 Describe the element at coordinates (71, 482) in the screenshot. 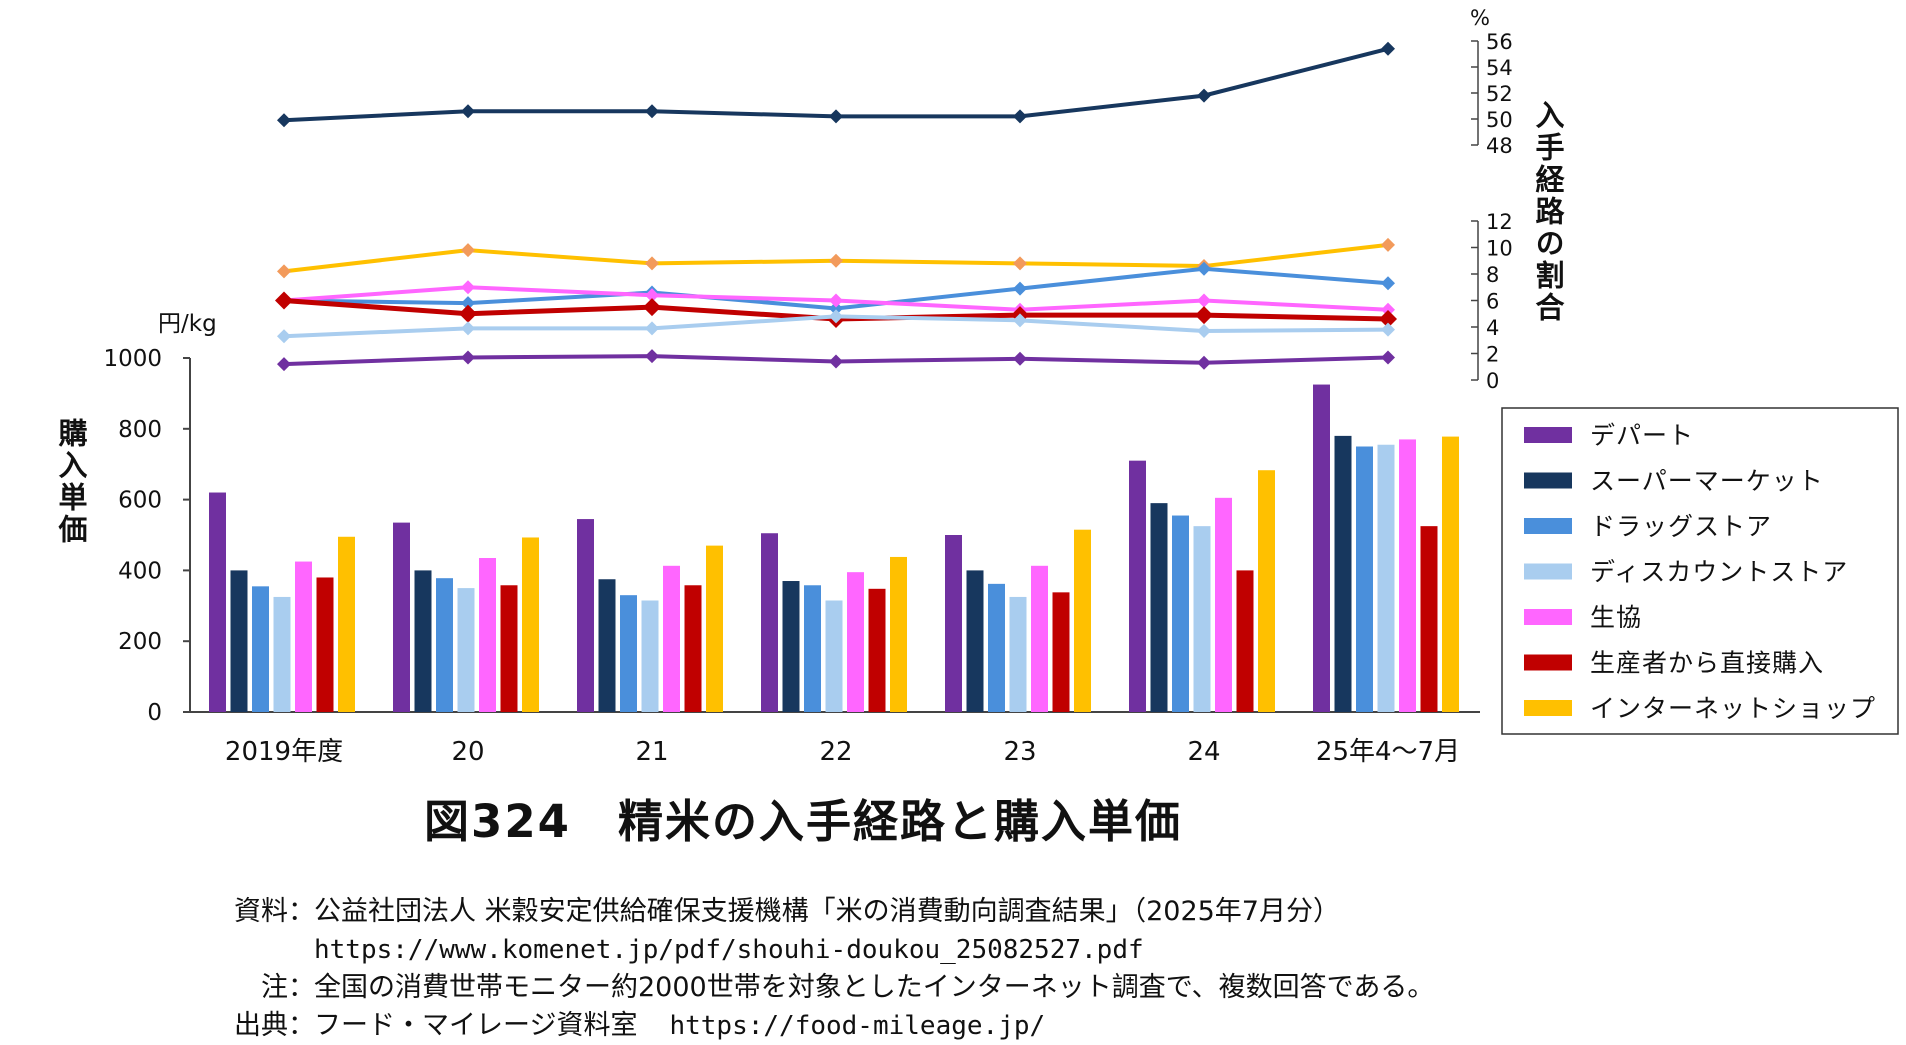

I see `bar-y-axis-title: 購入単価` at that location.